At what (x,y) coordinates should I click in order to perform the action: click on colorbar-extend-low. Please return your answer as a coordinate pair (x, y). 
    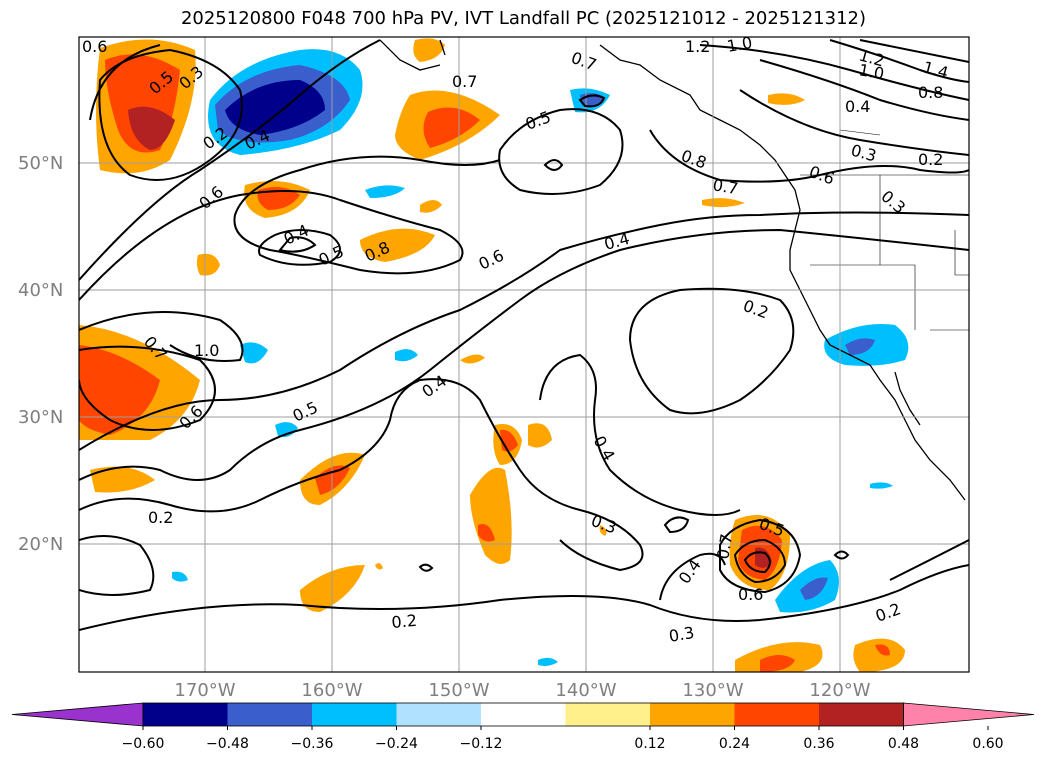
    Looking at the image, I should click on (77, 714).